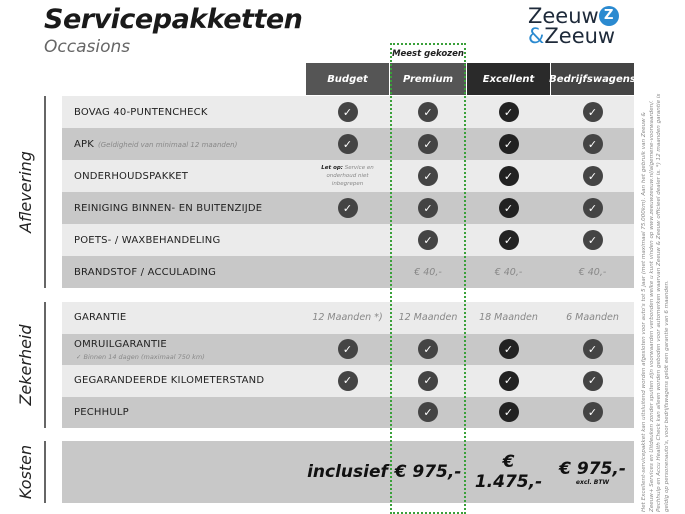 The height and width of the screenshot is (514, 685). I want to click on row-label: BRANDSTOF / ACCULADING, so click(145, 272).